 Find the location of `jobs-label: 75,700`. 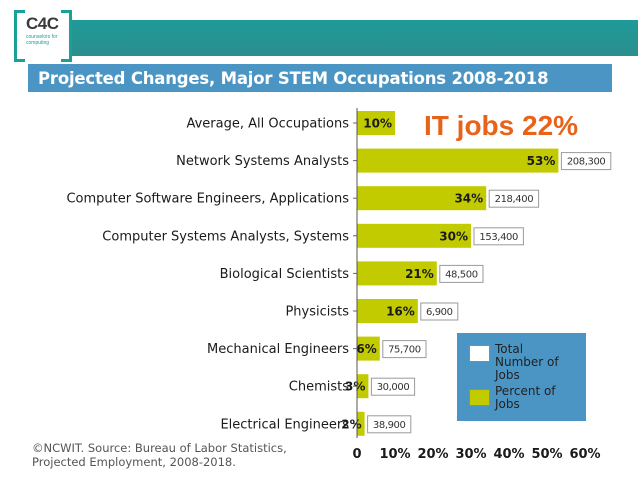

jobs-label: 75,700 is located at coordinates (404, 350).